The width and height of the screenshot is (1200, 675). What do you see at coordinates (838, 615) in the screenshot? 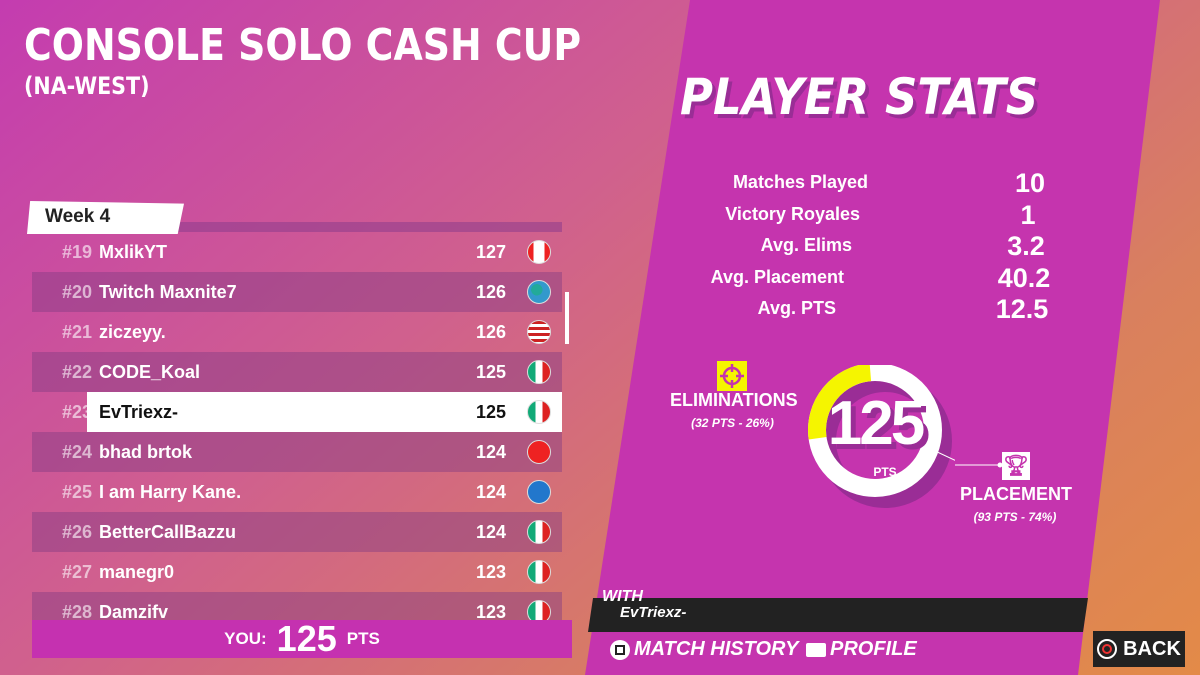
I see `with-bar` at bounding box center [838, 615].